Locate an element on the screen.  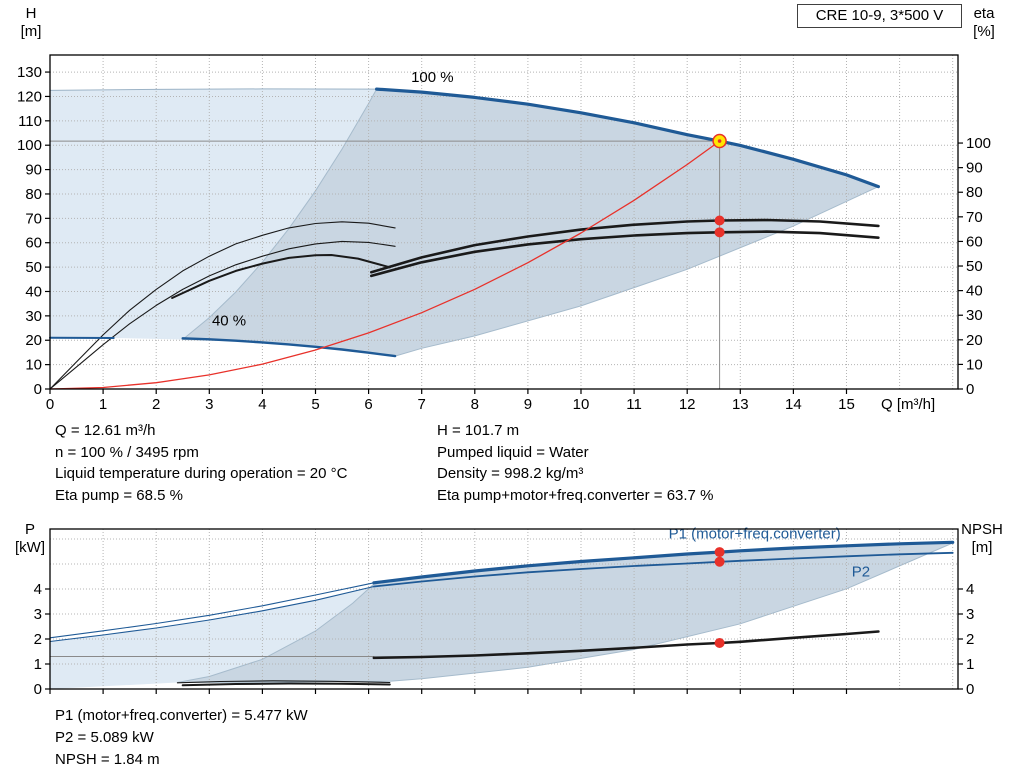
eta-pump-curve-full is located at coordinates (222, 305).